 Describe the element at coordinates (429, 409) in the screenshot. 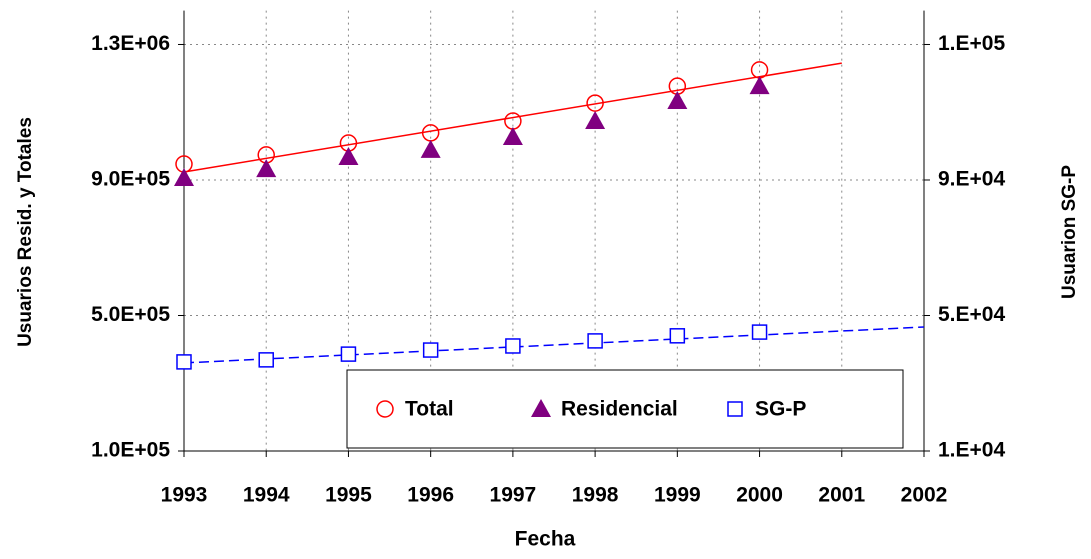

I see `legend-label: Total` at that location.